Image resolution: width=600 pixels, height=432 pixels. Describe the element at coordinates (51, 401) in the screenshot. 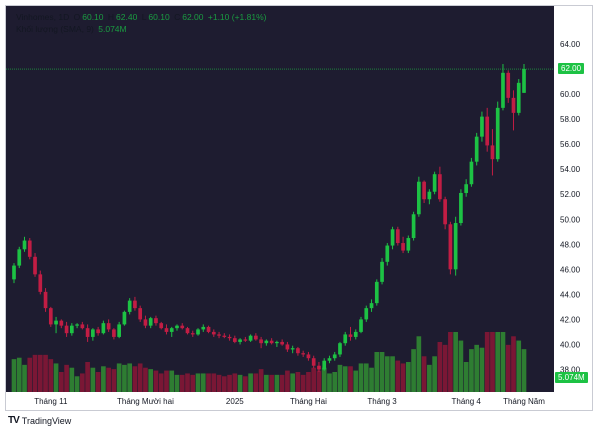

I see `x-tick-label: Tháng 11` at that location.